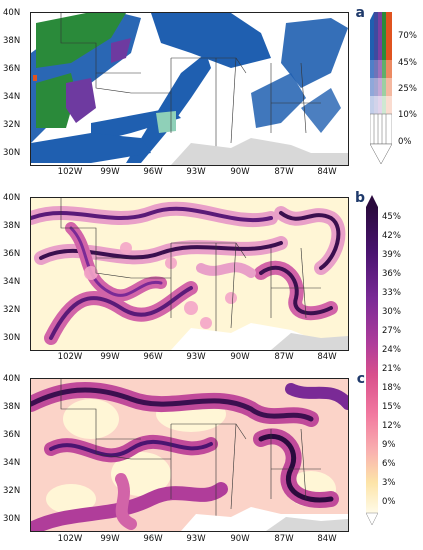 This screenshot has height=550, width=423. I want to click on panel-label: a, so click(360, 13).